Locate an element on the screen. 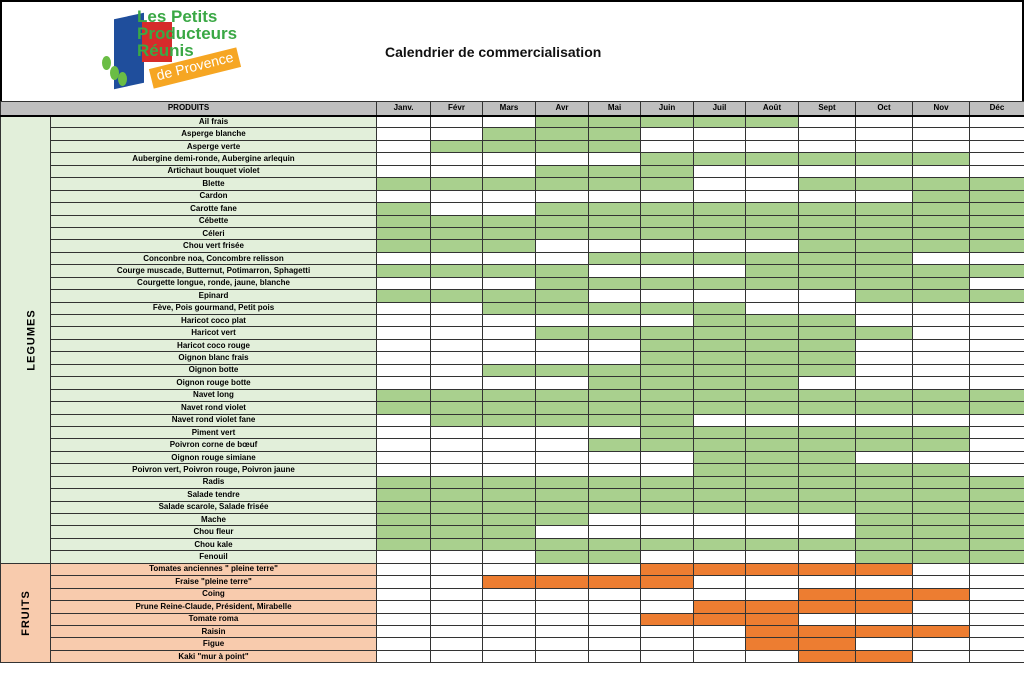  product-name: Navet rond violet fane is located at coordinates (213, 420).